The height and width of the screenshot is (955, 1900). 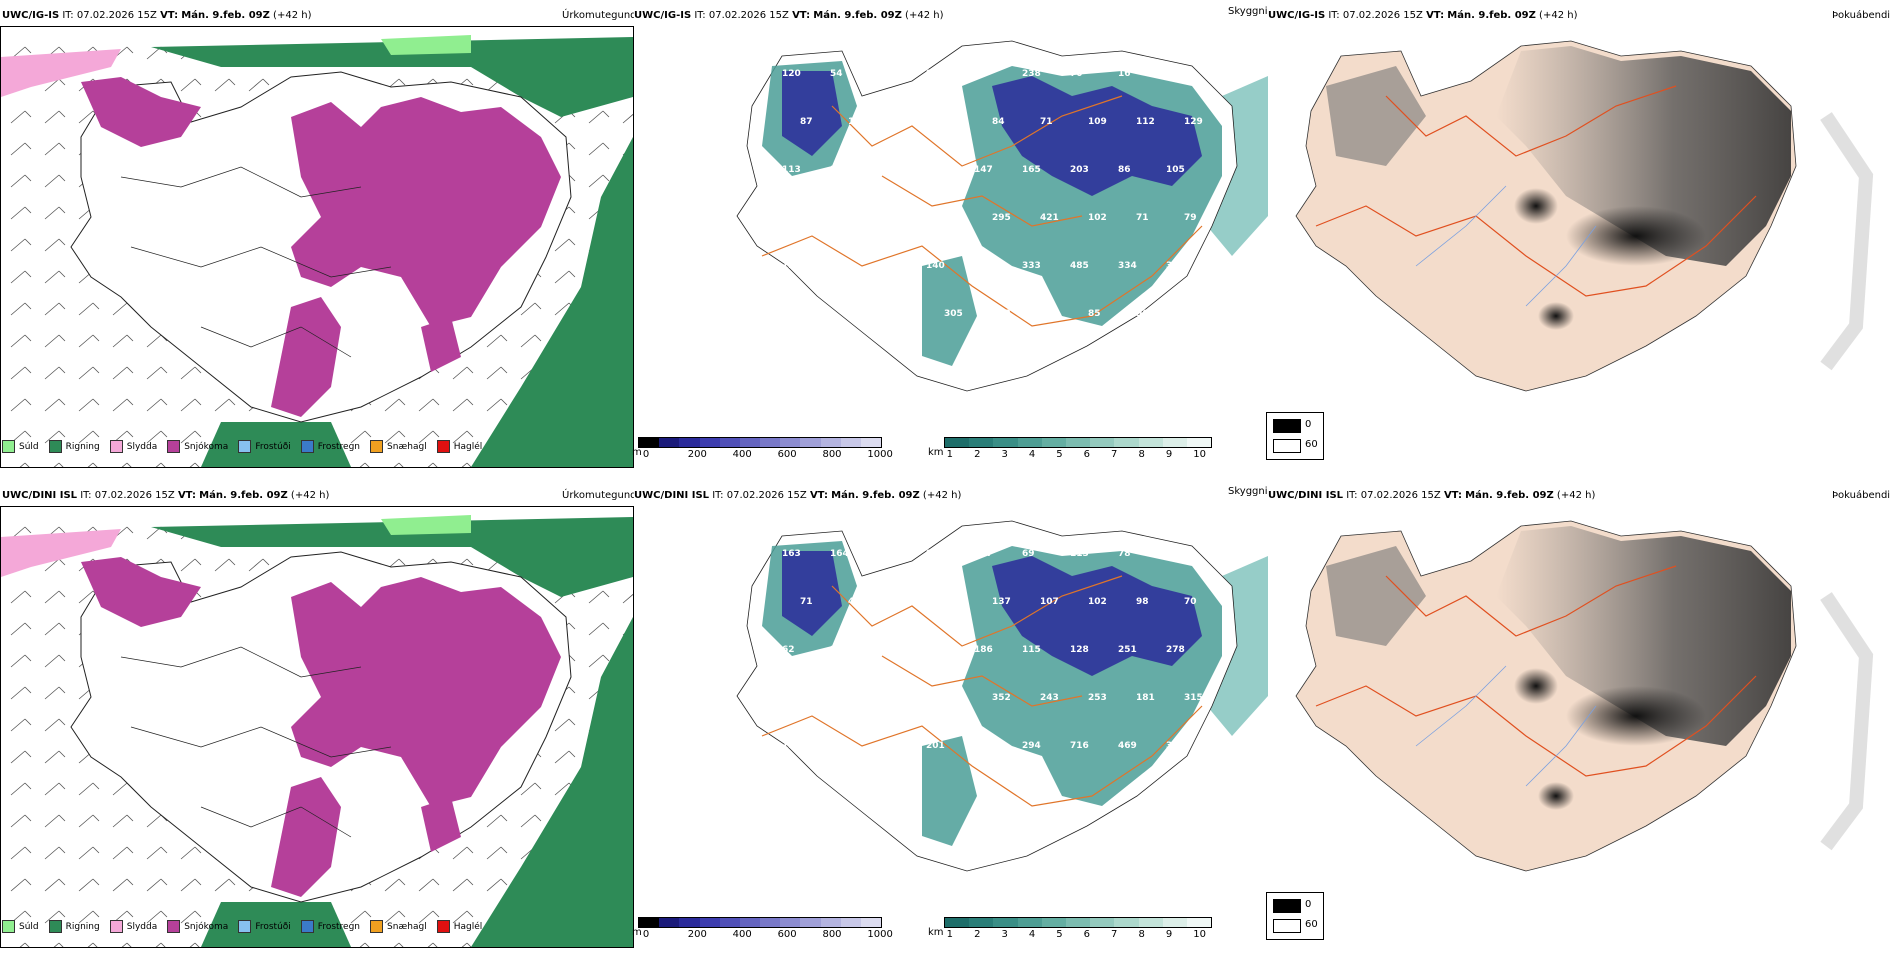 What do you see at coordinates (857, 122) in the screenshot?
I see `cloud-base-value: 105` at bounding box center [857, 122].